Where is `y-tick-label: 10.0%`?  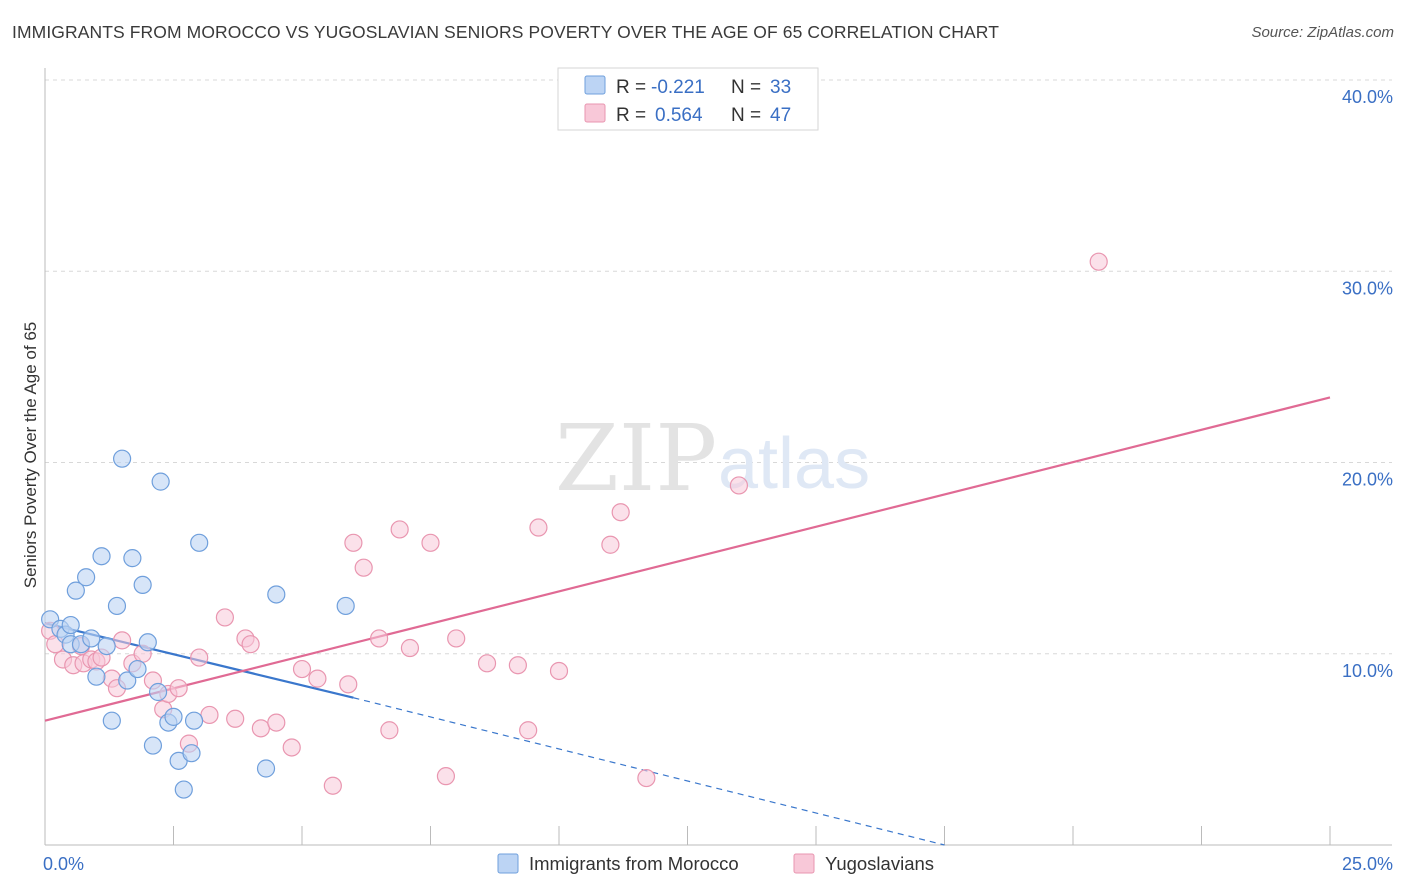 y-tick-label: 10.0% is located at coordinates (1367, 671).